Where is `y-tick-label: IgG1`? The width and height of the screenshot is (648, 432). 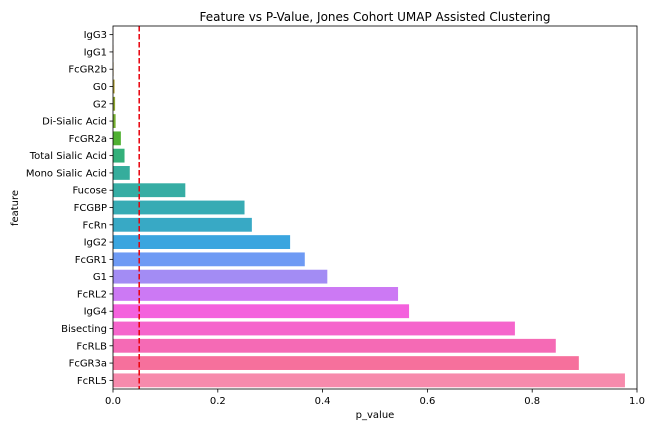 y-tick-label: IgG1 is located at coordinates (95, 52).